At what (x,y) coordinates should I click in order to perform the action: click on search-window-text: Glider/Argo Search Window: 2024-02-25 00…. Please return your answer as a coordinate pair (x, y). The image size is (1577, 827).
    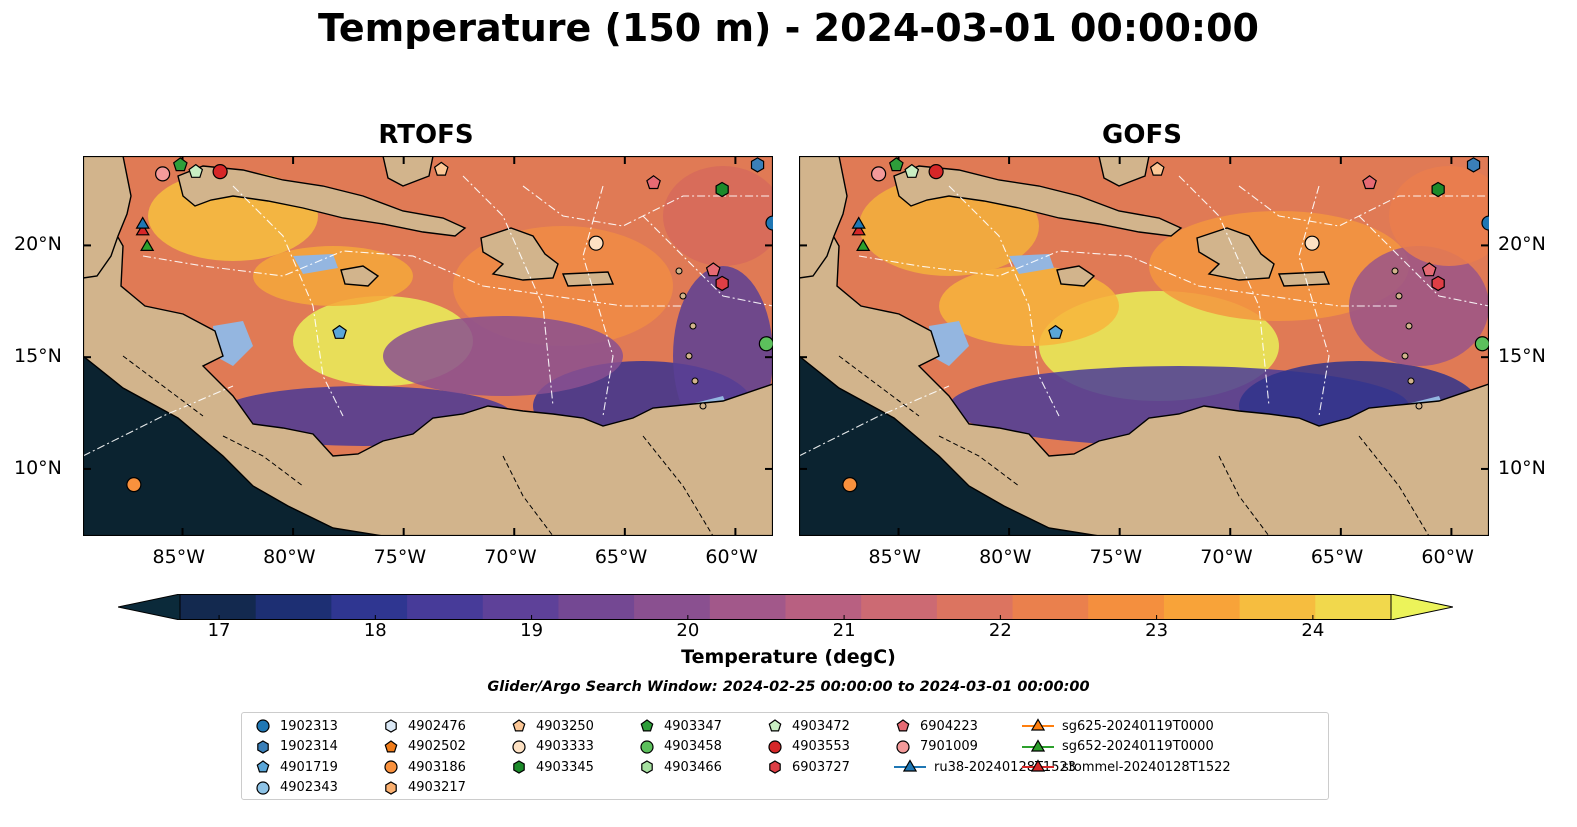
    Looking at the image, I should click on (788, 687).